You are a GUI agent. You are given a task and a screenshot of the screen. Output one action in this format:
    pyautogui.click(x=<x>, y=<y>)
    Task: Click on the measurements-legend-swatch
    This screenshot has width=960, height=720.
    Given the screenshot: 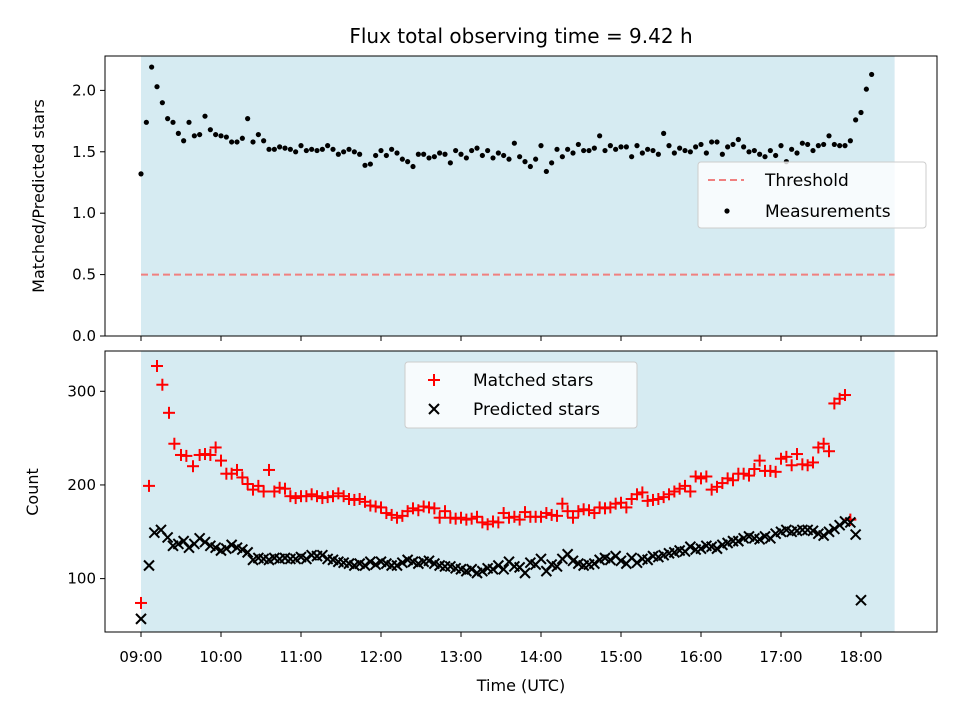 What is the action you would take?
    pyautogui.click(x=727, y=211)
    